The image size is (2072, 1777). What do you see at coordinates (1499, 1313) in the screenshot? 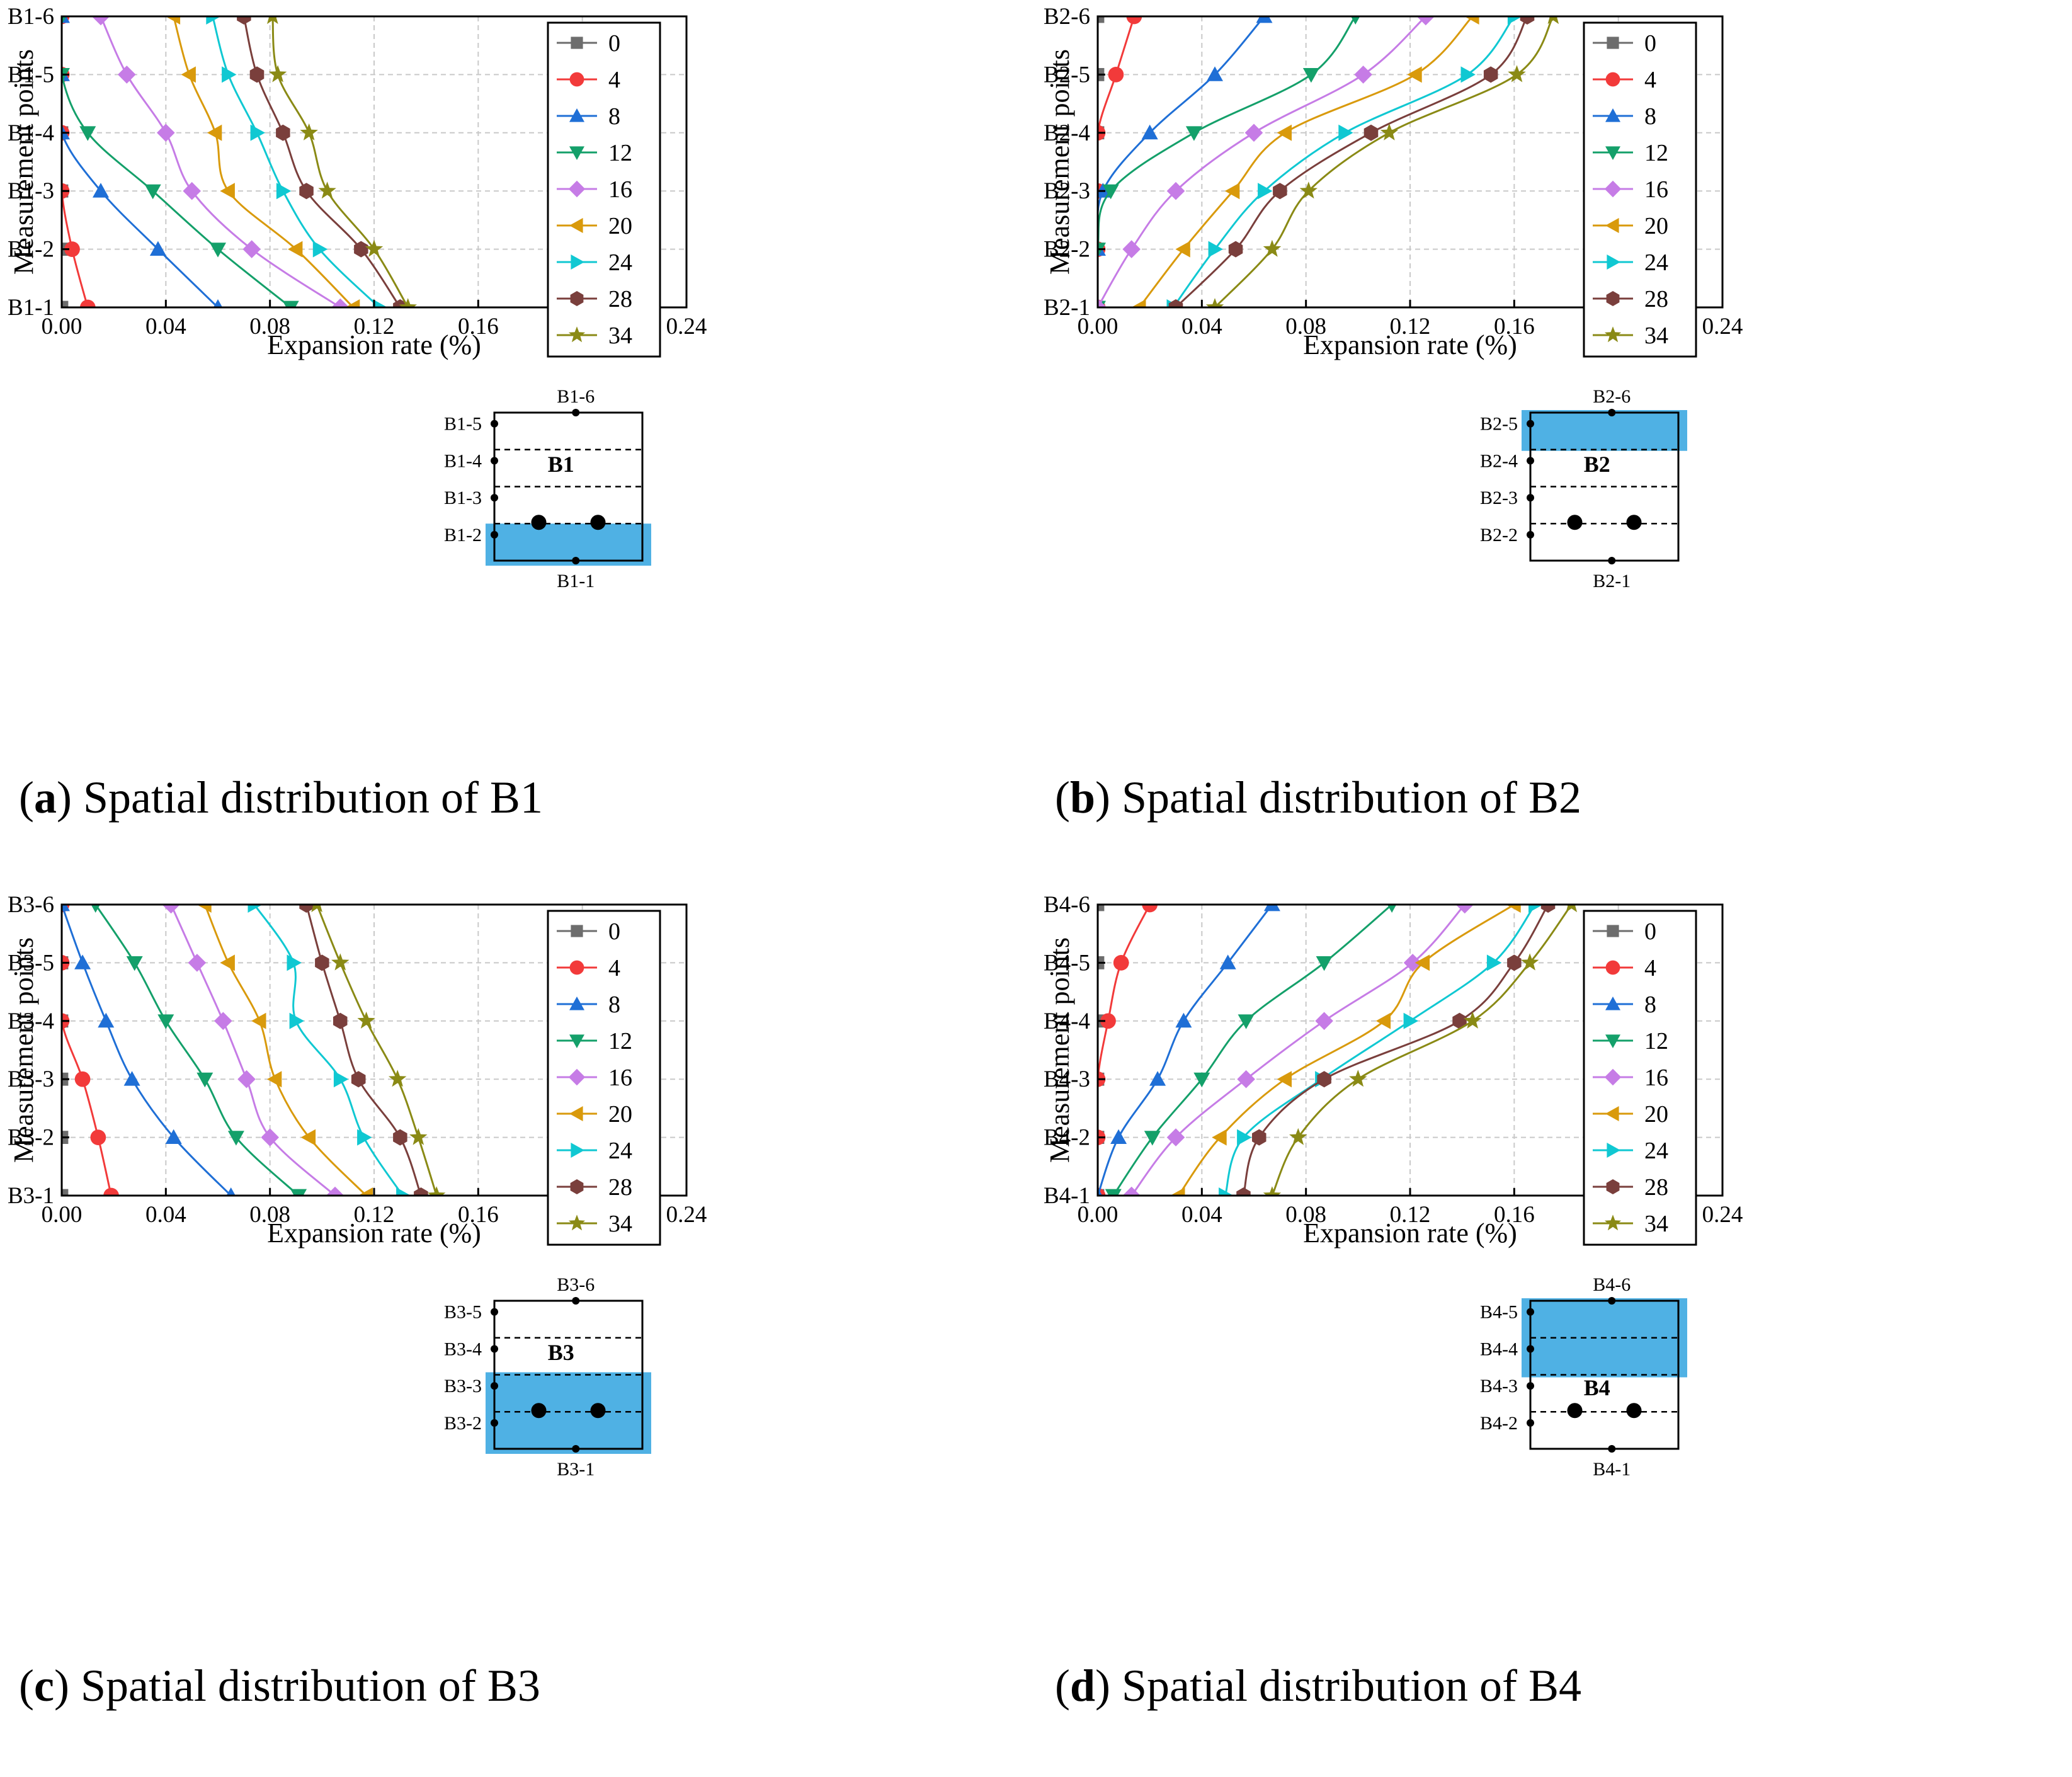
I see `gauge-label: B4-5` at bounding box center [1499, 1313].